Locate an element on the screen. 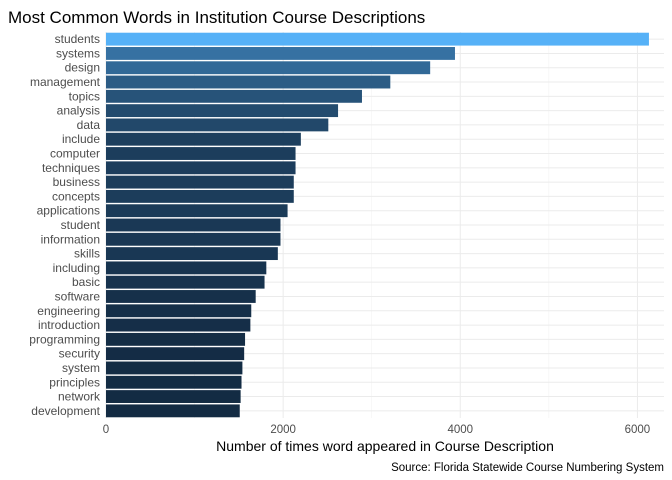 Image resolution: width=672 pixels, height=480 pixels. bar-student is located at coordinates (193, 225).